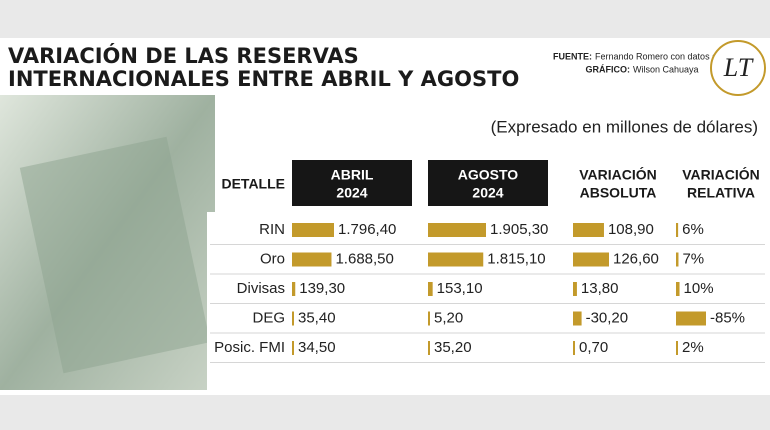 The width and height of the screenshot is (770, 430). I want to click on value-label: 2%, so click(693, 347).